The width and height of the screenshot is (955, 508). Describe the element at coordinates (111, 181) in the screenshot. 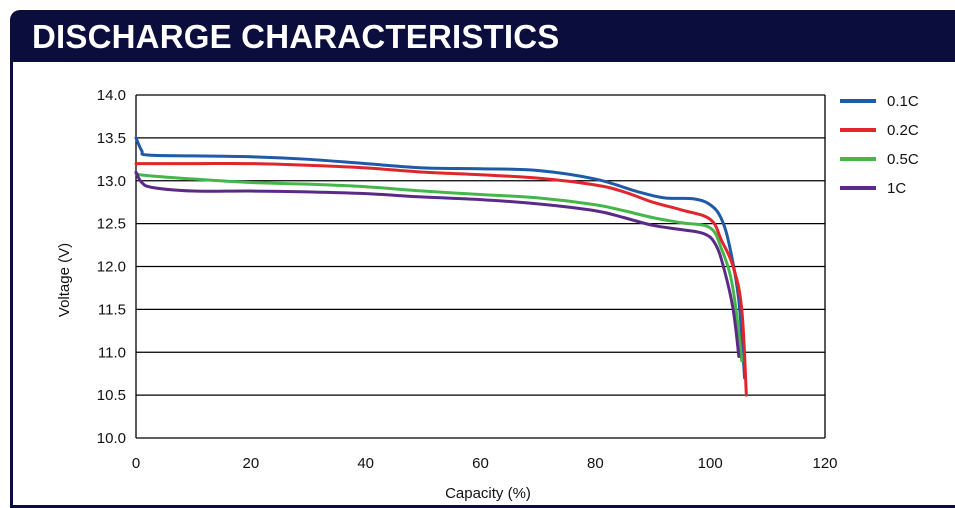

I see `y-tick-label: 13.0` at that location.